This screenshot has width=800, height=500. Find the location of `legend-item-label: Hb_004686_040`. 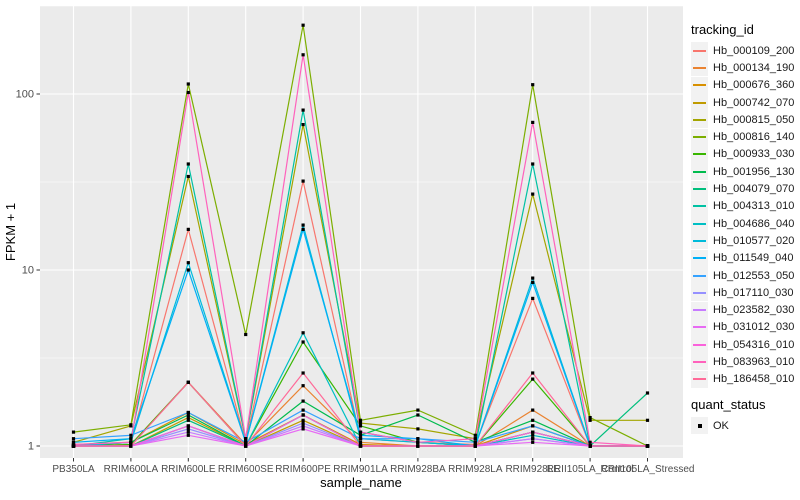

legend-item-label: Hb_004686_040 is located at coordinates (754, 223).